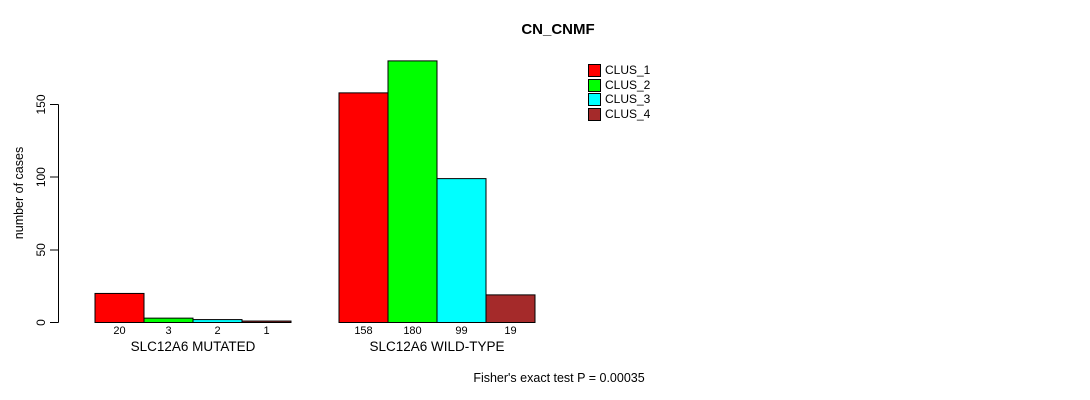 The width and height of the screenshot is (1090, 400). What do you see at coordinates (628, 113) in the screenshot?
I see `legend-label: CLUS_4` at bounding box center [628, 113].